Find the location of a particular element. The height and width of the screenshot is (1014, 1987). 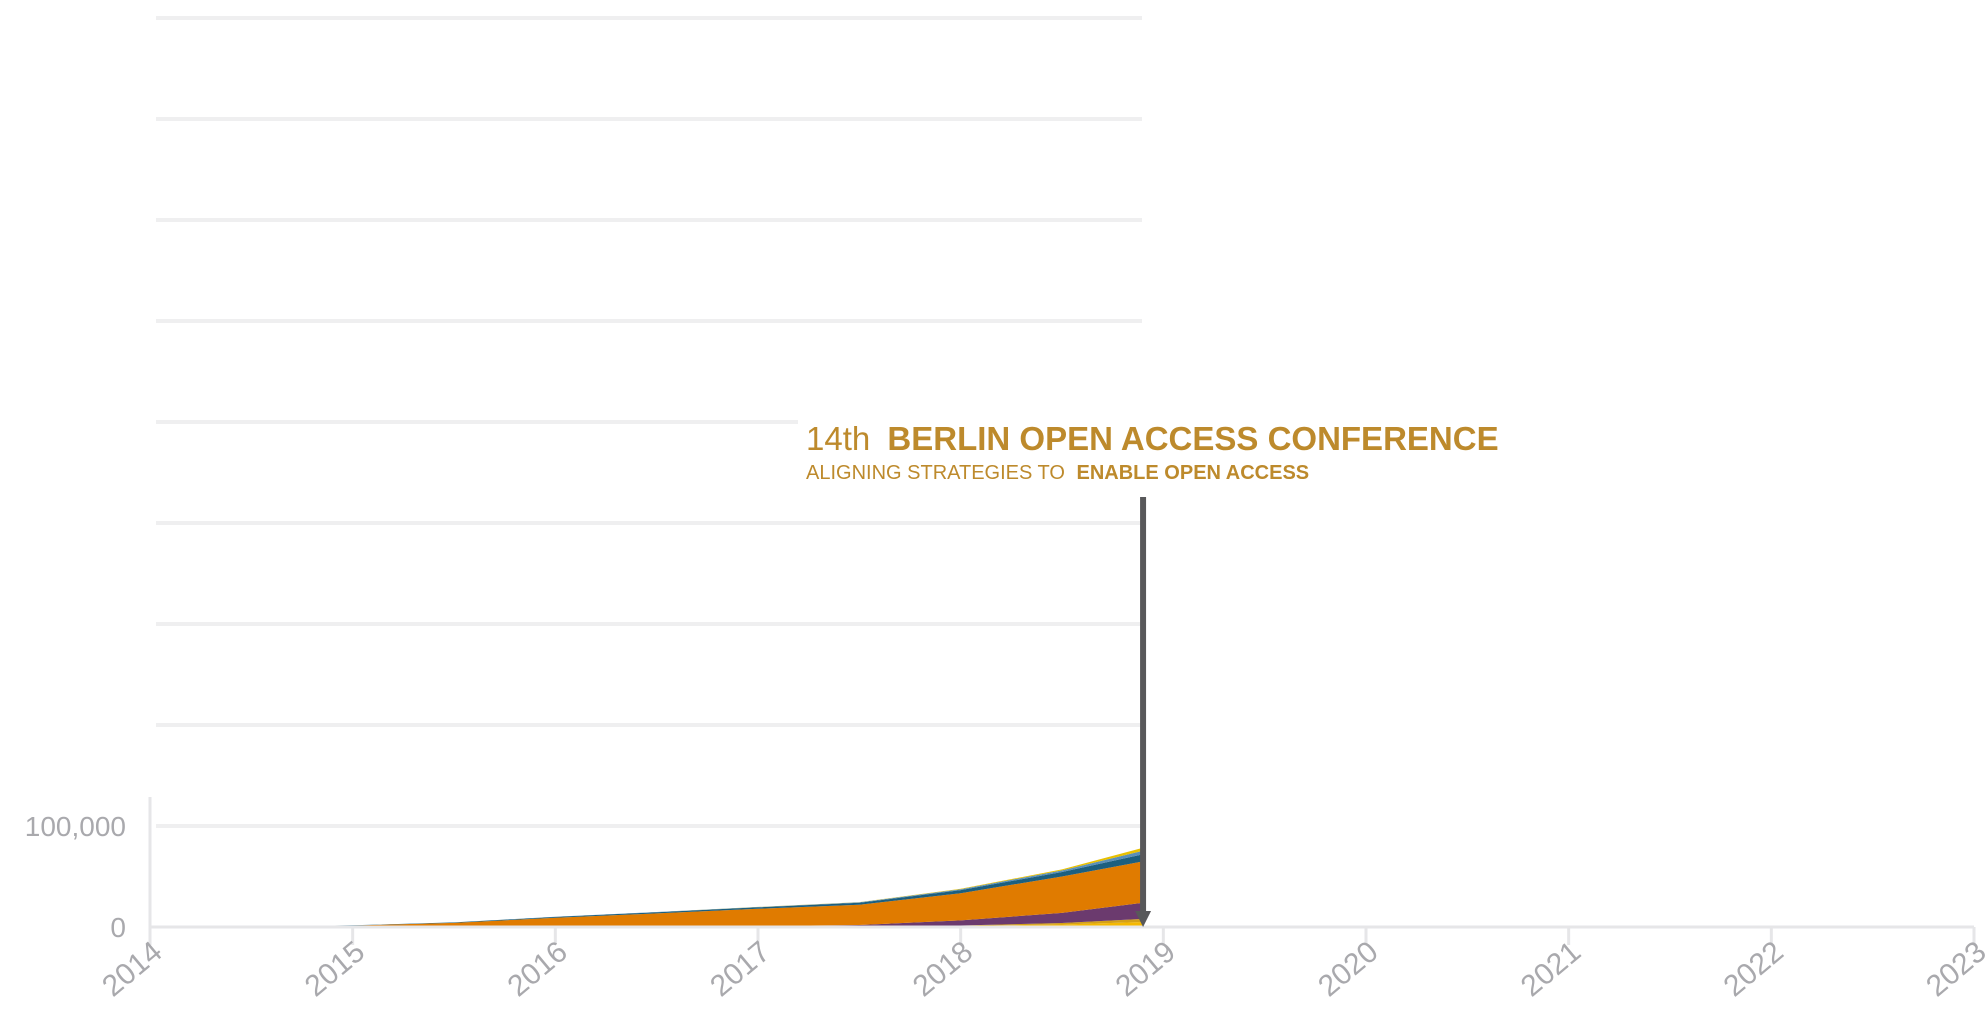

y-tick-label: 0 is located at coordinates (118, 927).